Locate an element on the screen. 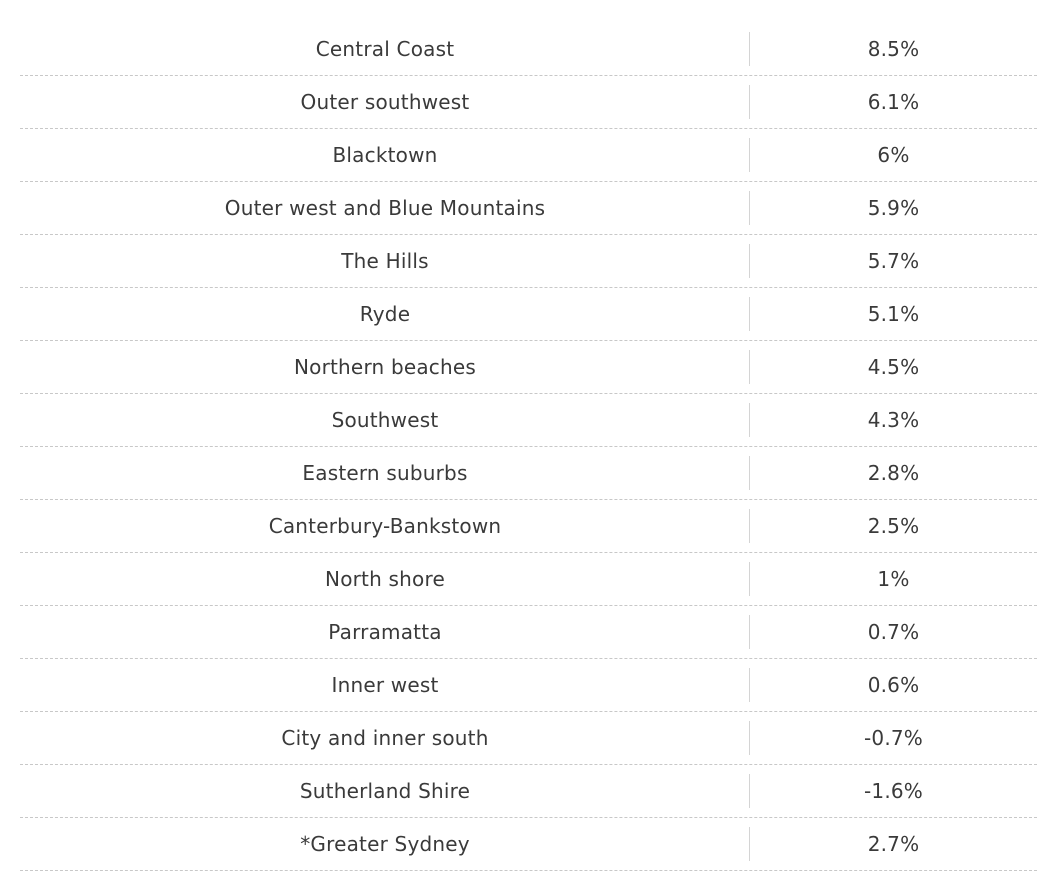 The width and height of the screenshot is (1063, 896). table-row: Parramatta 0.7% is located at coordinates (528, 632).